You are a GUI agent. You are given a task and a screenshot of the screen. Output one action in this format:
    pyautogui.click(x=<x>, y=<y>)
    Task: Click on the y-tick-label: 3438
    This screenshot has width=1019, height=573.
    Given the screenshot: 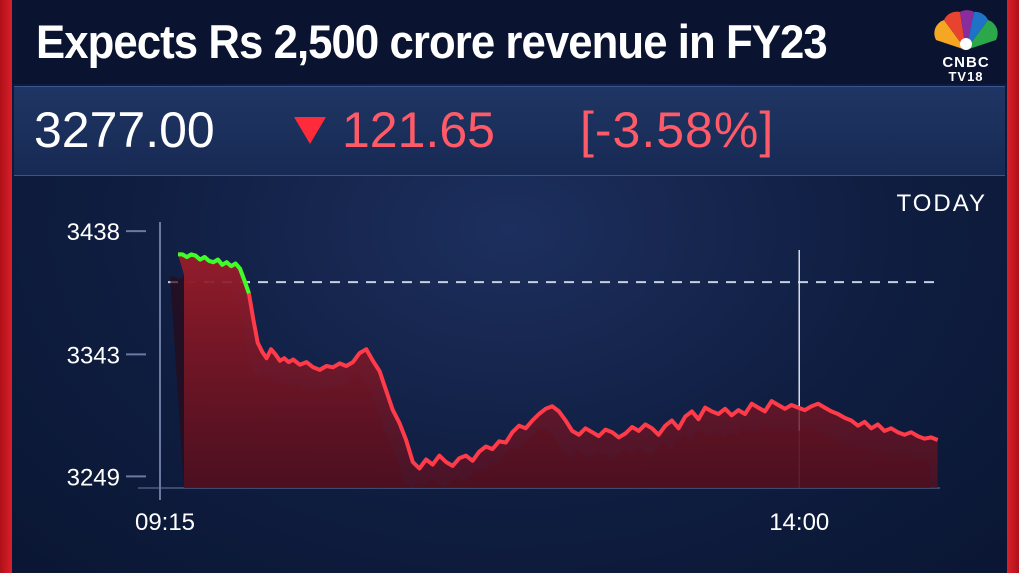 What is the action you would take?
    pyautogui.click(x=93, y=232)
    